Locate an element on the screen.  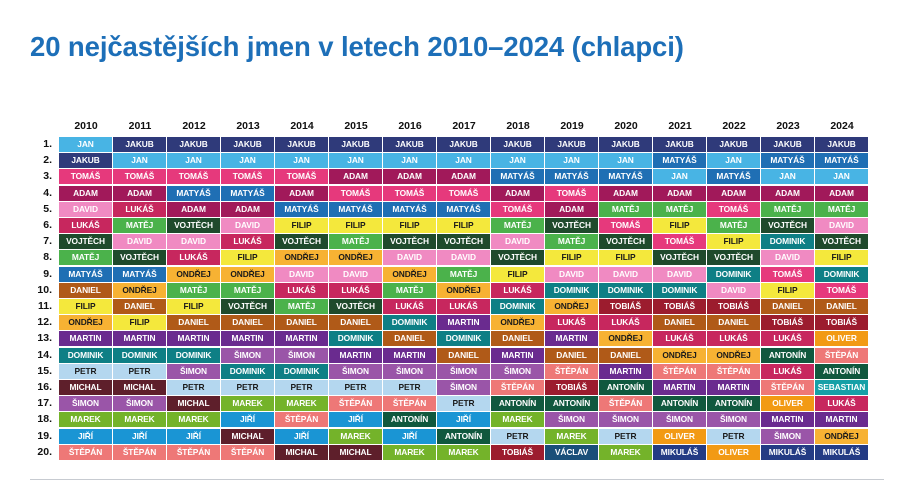
name-cell: JIŘÍ is located at coordinates (463, 420).